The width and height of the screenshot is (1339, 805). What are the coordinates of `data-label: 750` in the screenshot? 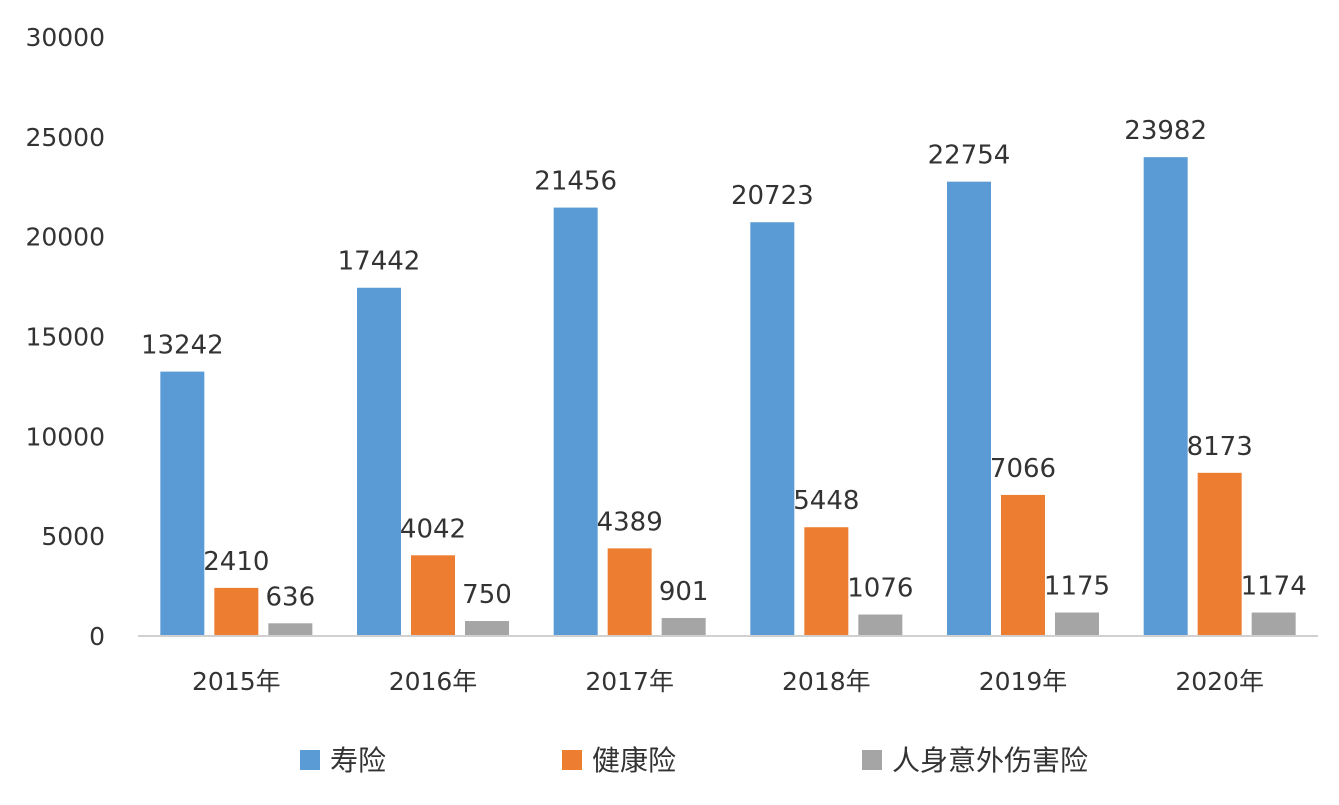 It's located at (487, 595).